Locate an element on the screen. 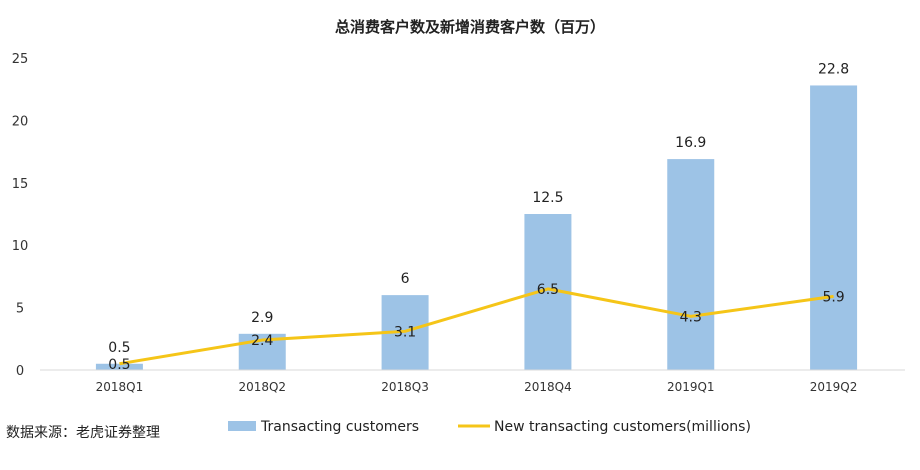 The image size is (920, 470). line-data-label: 0.5 is located at coordinates (119, 365).